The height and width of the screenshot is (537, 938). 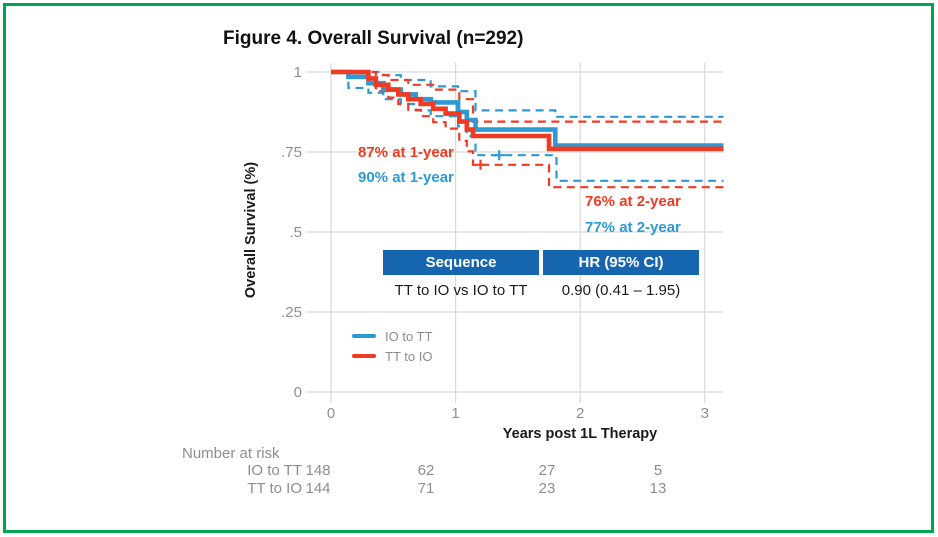 I want to click on risk-count: 148, so click(x=318, y=470).